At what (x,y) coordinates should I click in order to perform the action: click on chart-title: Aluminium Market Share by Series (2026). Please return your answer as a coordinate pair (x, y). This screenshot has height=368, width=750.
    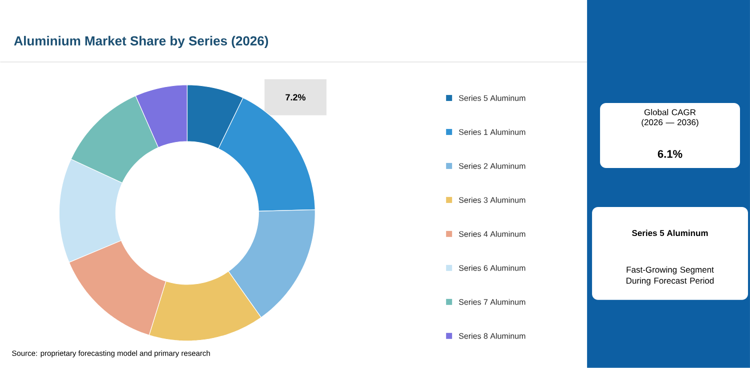
    Looking at the image, I should click on (141, 42).